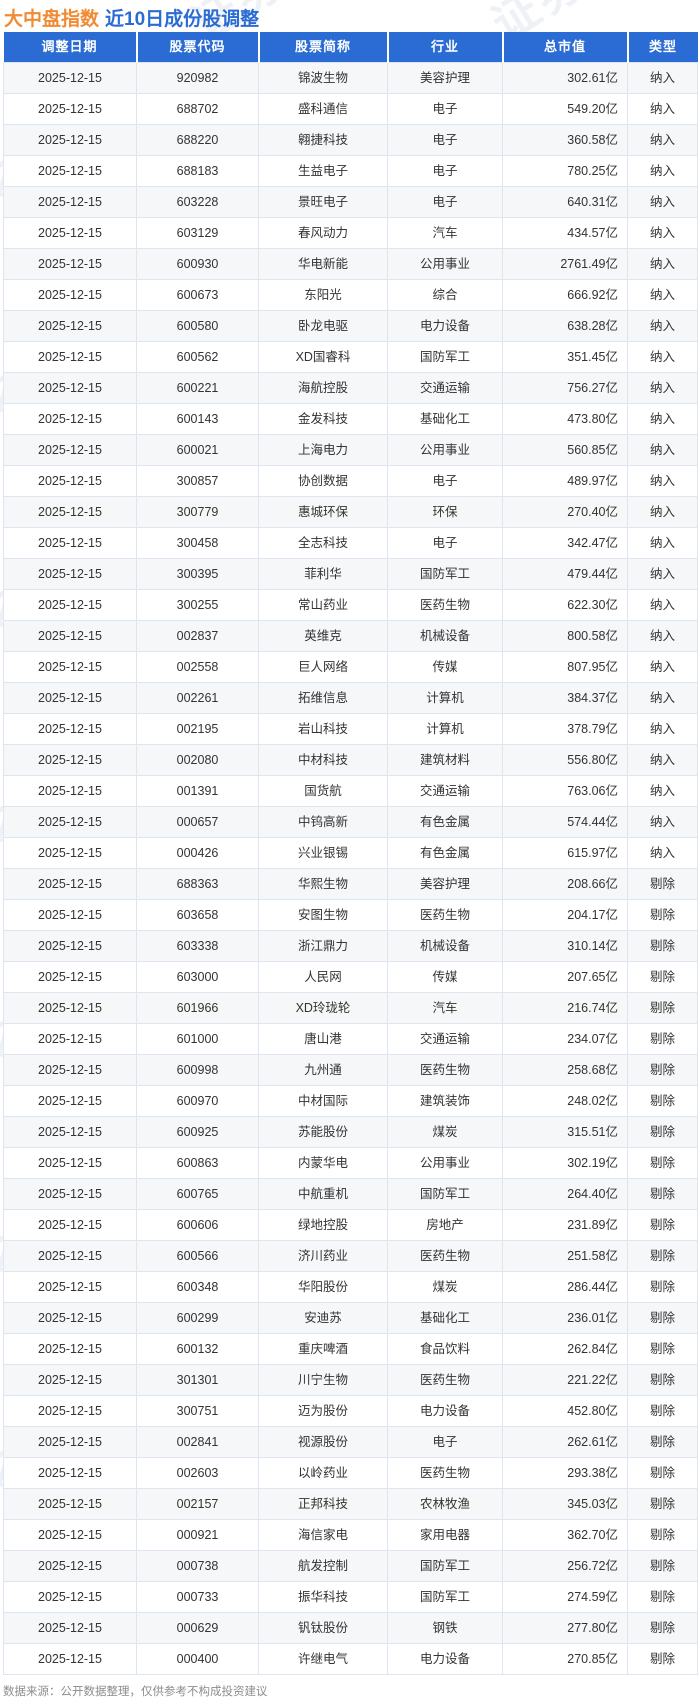 The width and height of the screenshot is (700, 1699). I want to click on table-row: 2025-12-15 000921 海信家电 家用电器 362.70亿 剔除, so click(350, 1535).